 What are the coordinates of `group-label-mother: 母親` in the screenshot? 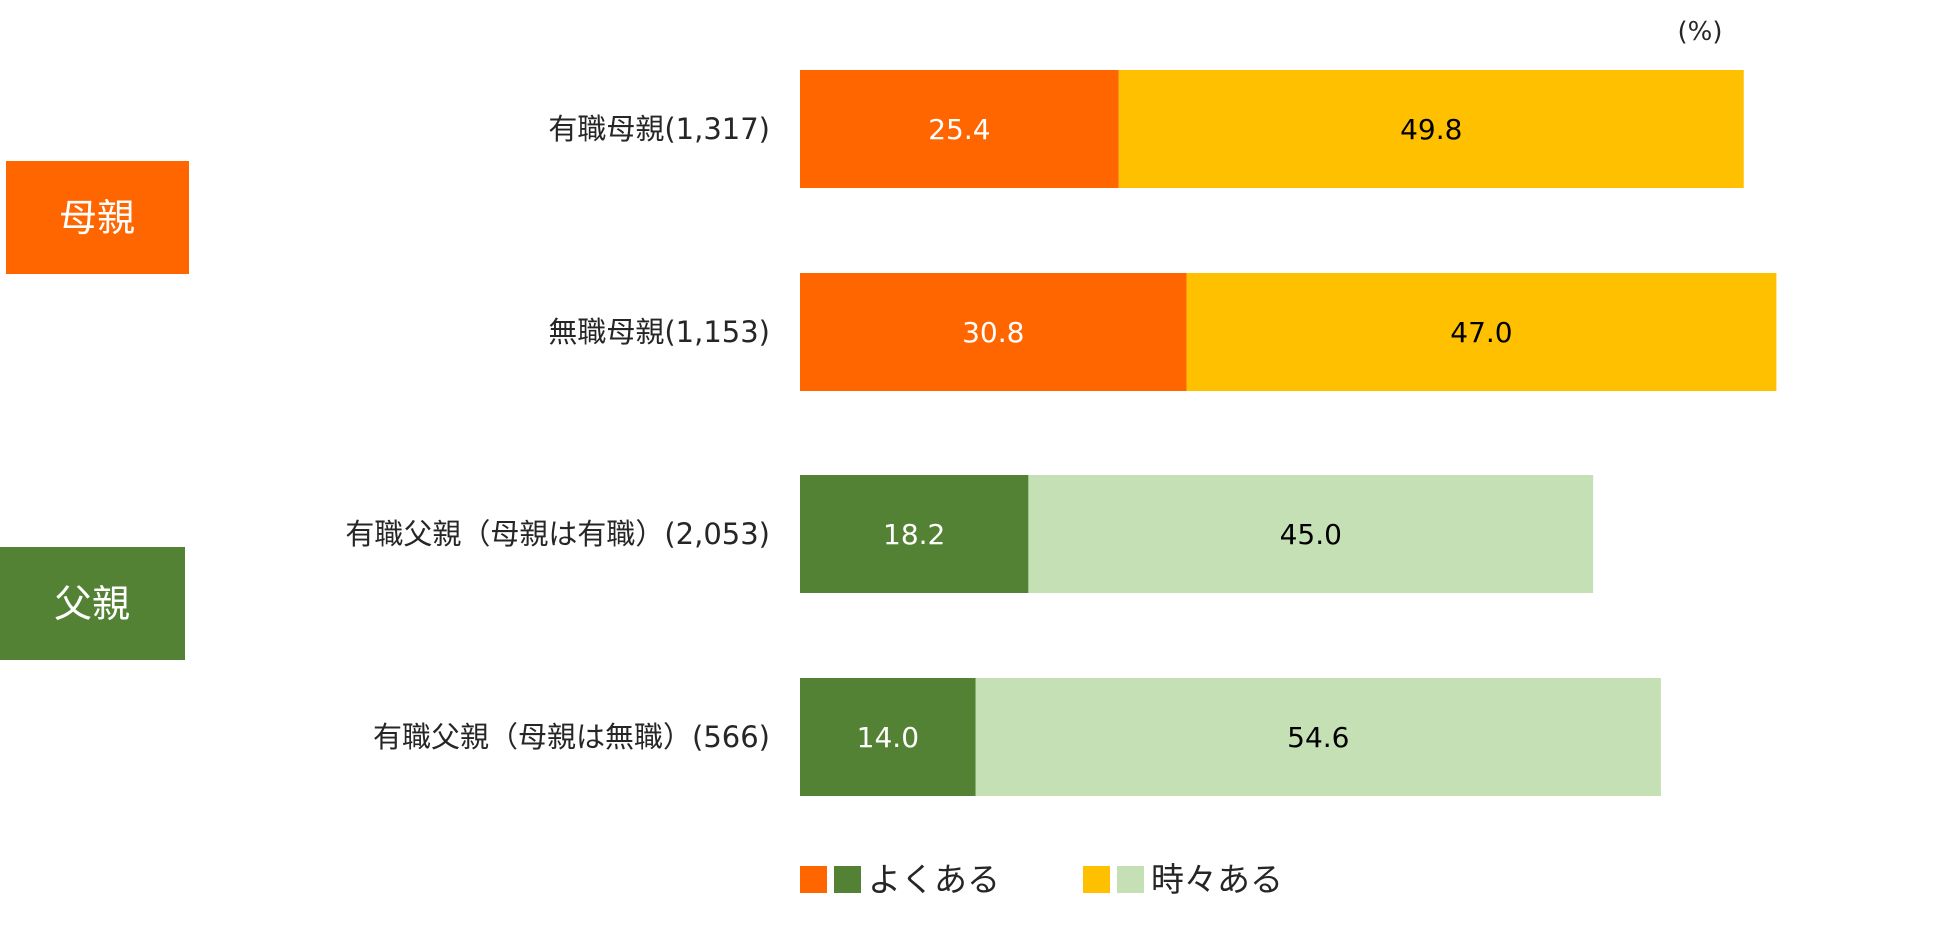 It's located at (97, 218).